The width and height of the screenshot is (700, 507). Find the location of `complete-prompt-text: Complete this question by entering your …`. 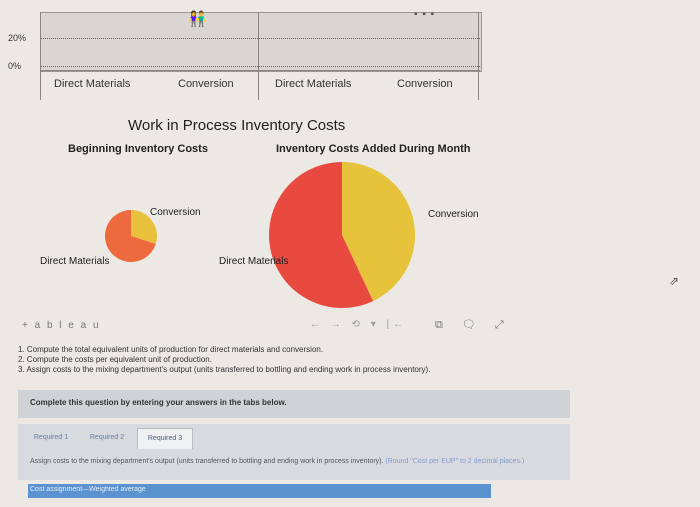

complete-prompt-text: Complete this question by entering your … is located at coordinates (158, 402).